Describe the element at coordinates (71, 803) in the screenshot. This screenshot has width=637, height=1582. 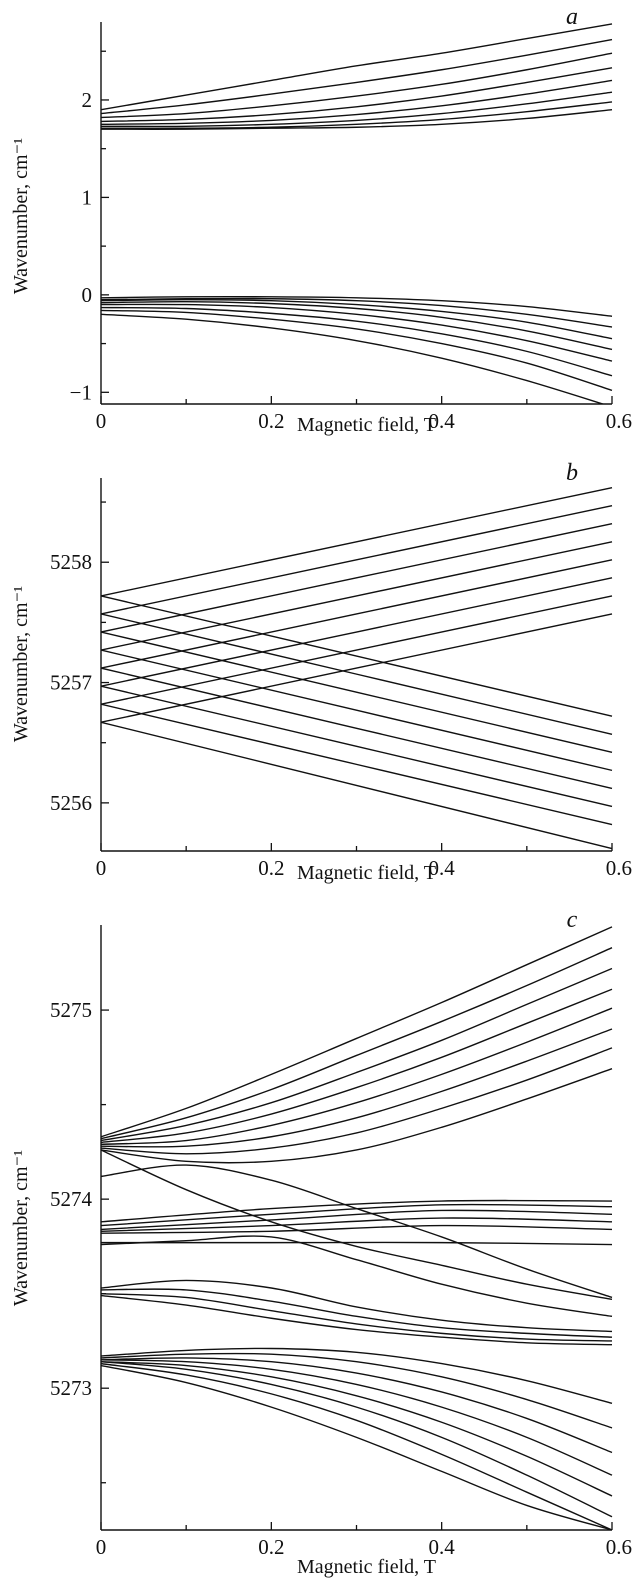
I see `y-tick-label: 5256` at that location.